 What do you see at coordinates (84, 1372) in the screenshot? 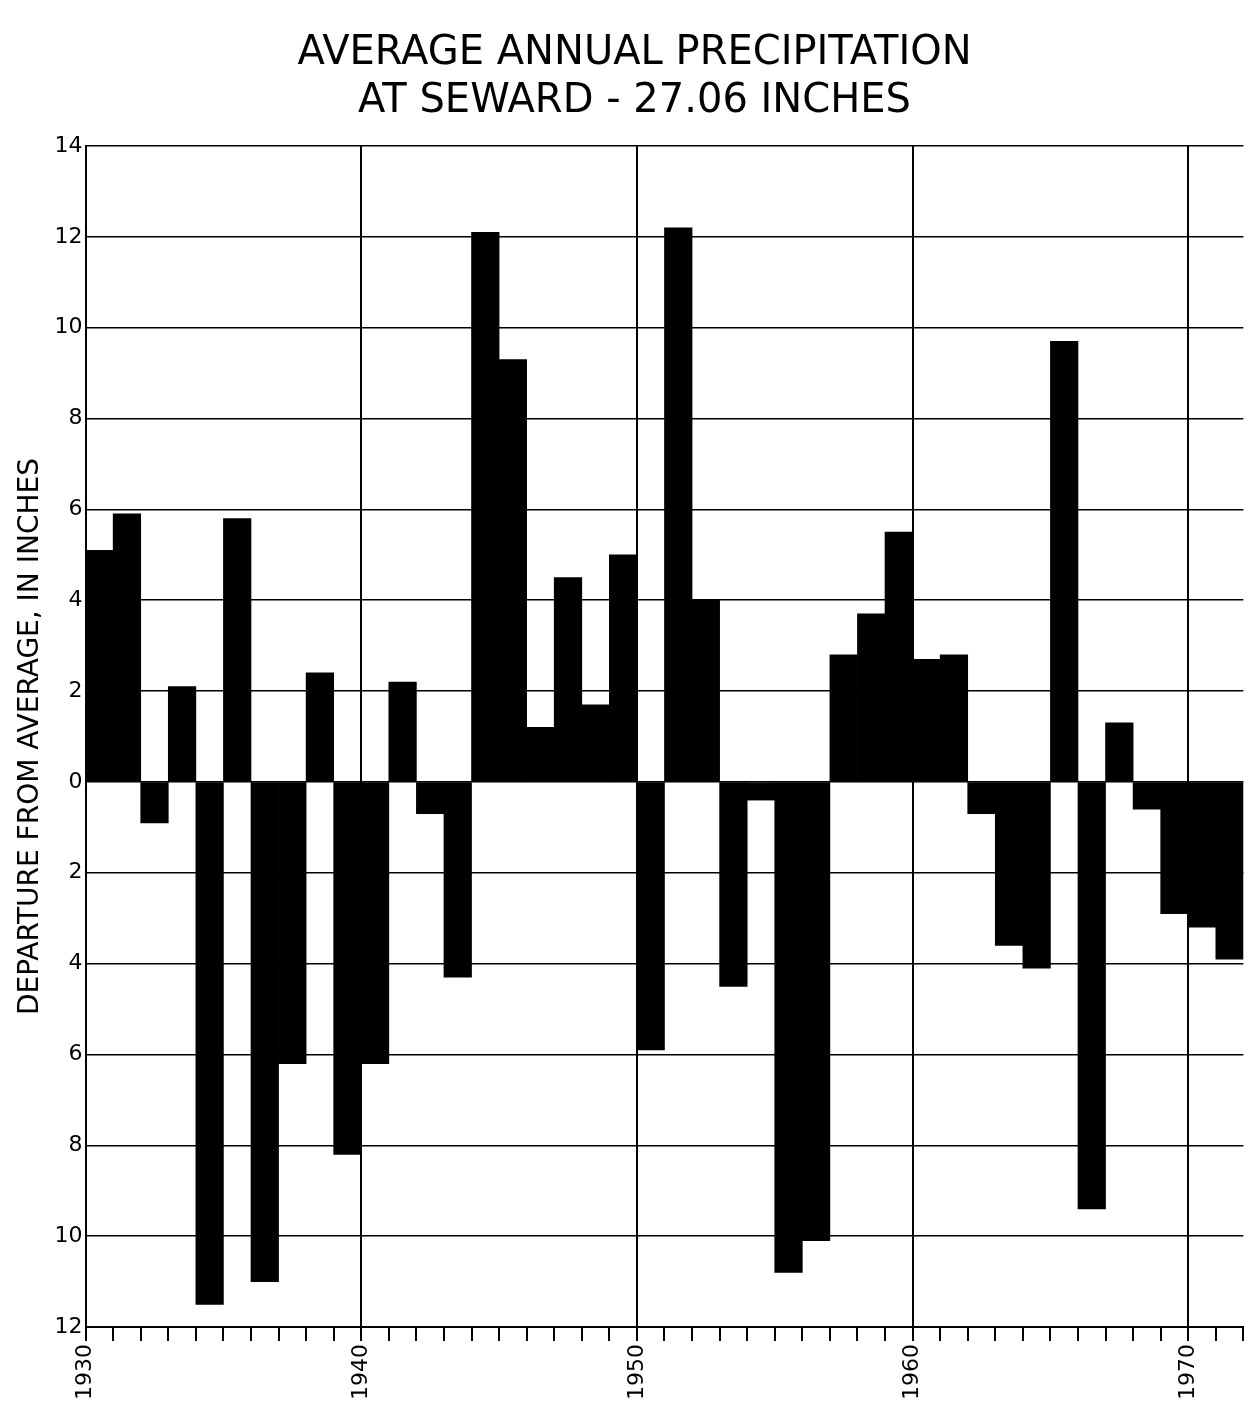
I see `x-tick-label: 1930` at bounding box center [84, 1372].